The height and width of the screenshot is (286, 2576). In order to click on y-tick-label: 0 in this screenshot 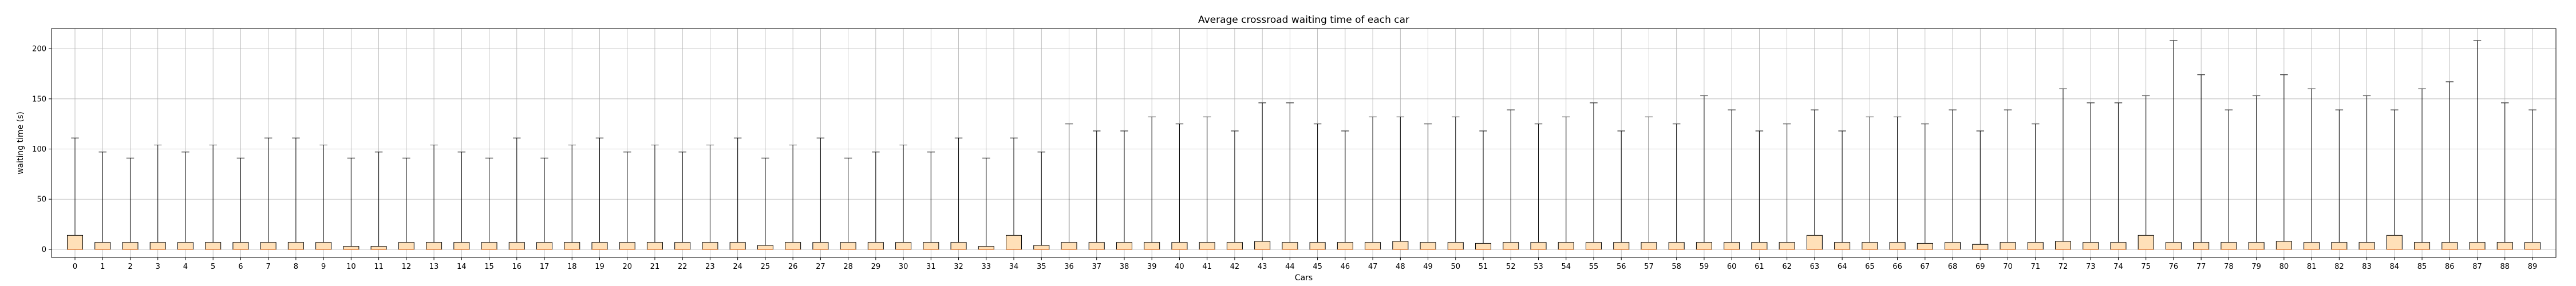, I will do `click(44, 249)`.